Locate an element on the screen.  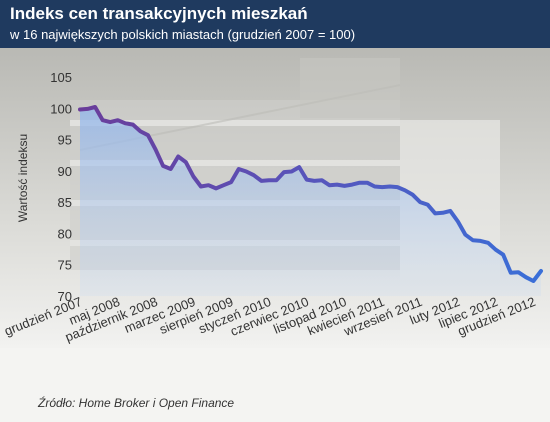
y-axis-label: Wartość indeksu is located at coordinates (23, 178).